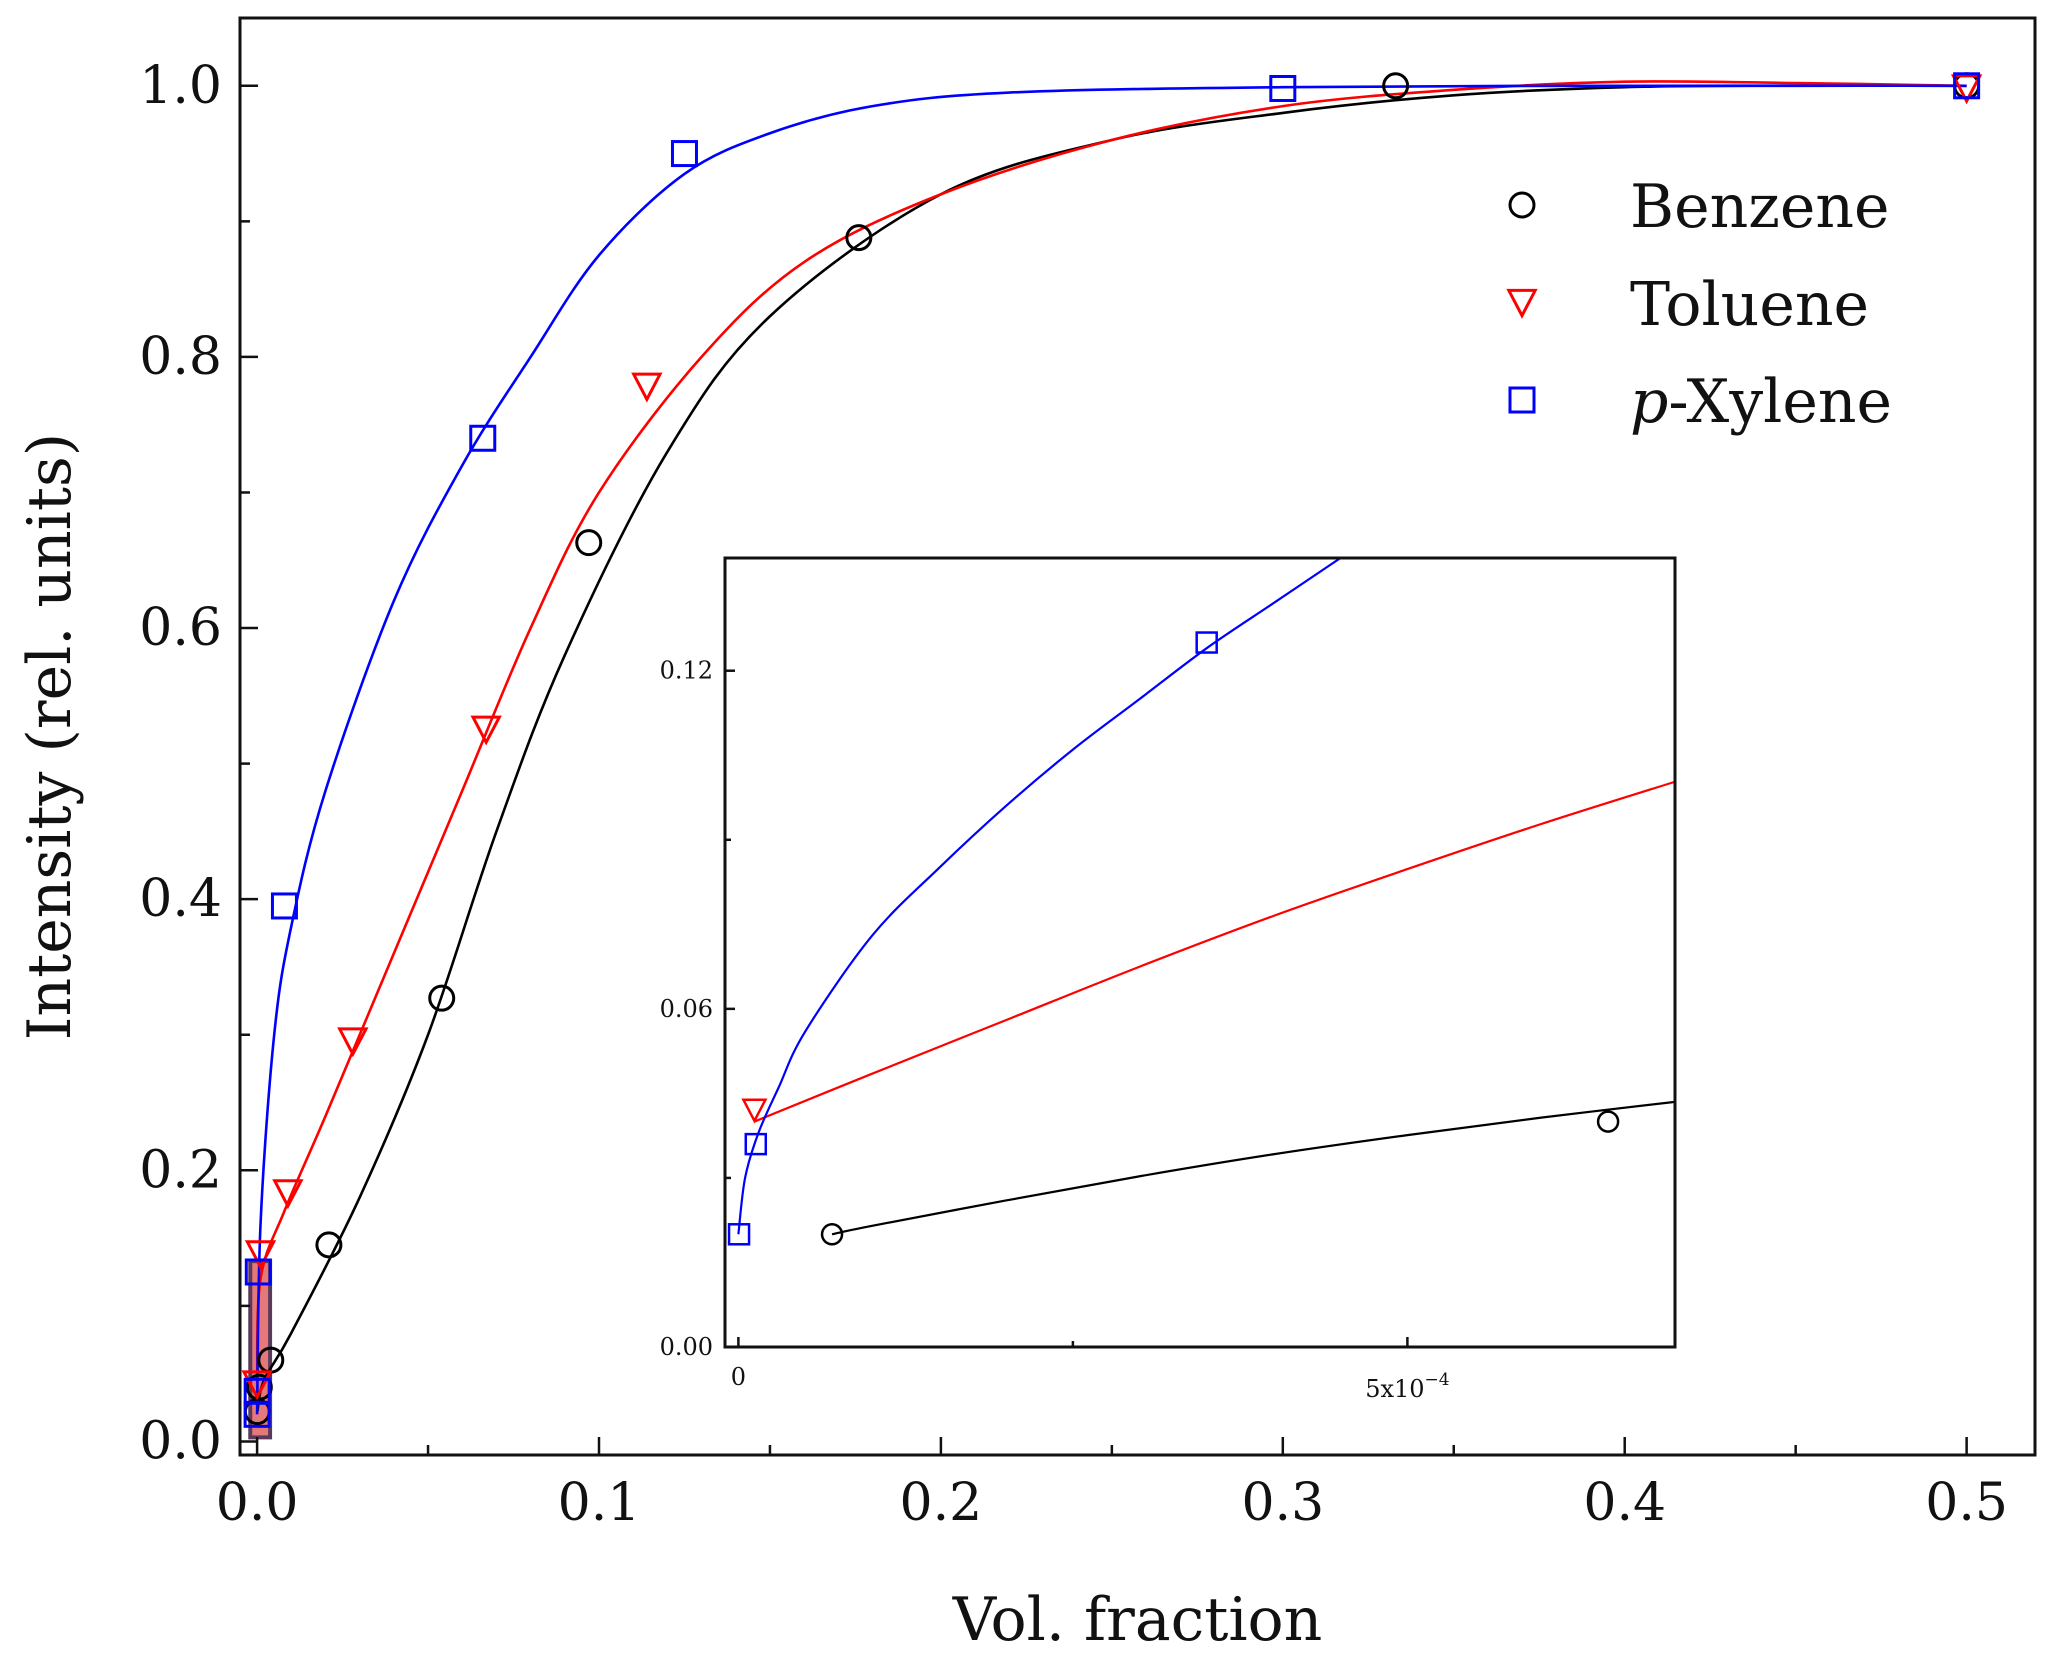 This screenshot has height=1675, width=2048. I want to click on legend-label: p-Xylene, so click(1761, 402).